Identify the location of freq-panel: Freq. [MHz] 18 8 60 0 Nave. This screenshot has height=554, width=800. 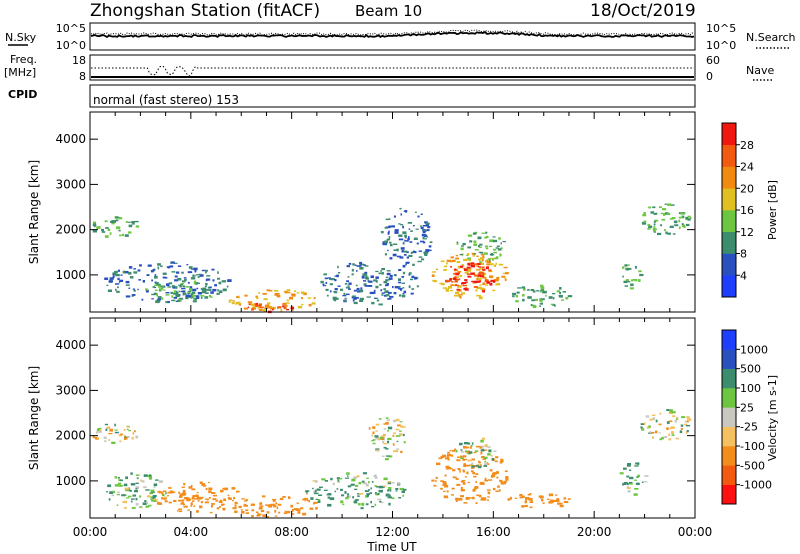
(389, 68).